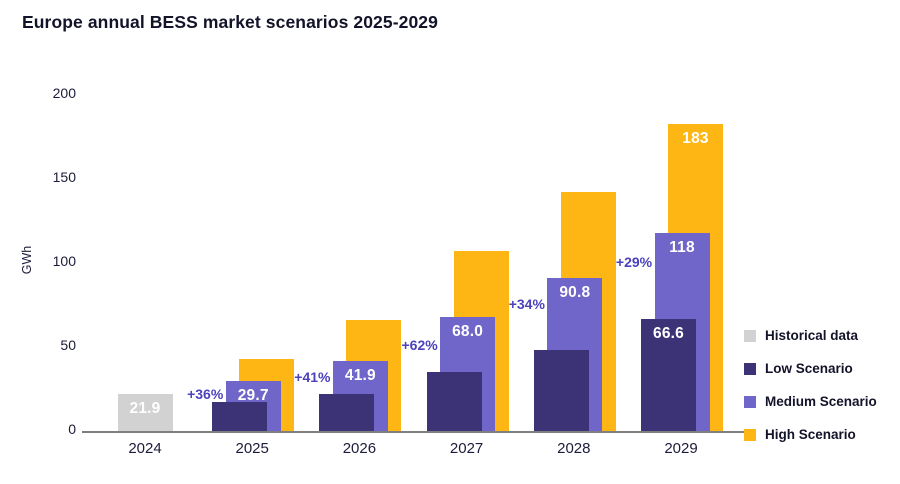 This screenshot has width=900, height=484. What do you see at coordinates (252, 448) in the screenshot?
I see `x-label-2025: 2025` at bounding box center [252, 448].